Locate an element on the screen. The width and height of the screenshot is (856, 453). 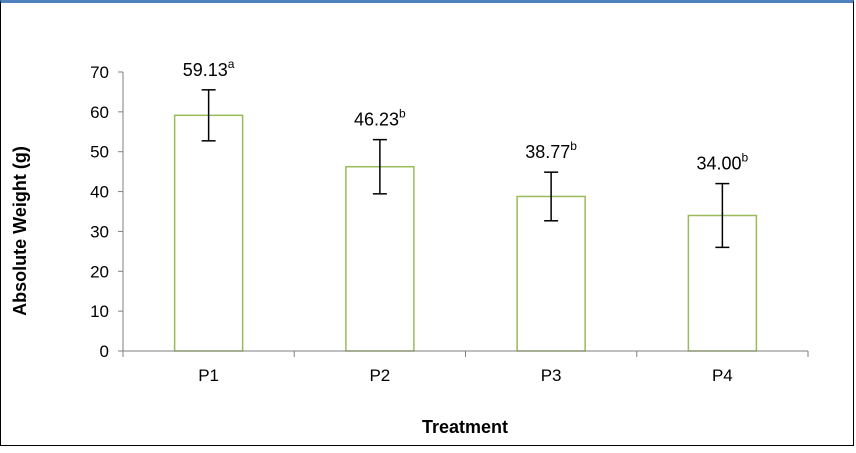
x-axis-title: Treatment is located at coordinates (465, 427).